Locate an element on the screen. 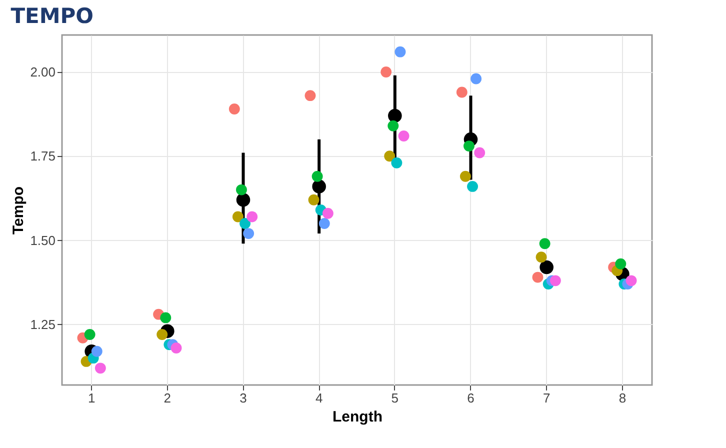 The width and height of the screenshot is (726, 448). chart-title: TEMPO is located at coordinates (52, 16).